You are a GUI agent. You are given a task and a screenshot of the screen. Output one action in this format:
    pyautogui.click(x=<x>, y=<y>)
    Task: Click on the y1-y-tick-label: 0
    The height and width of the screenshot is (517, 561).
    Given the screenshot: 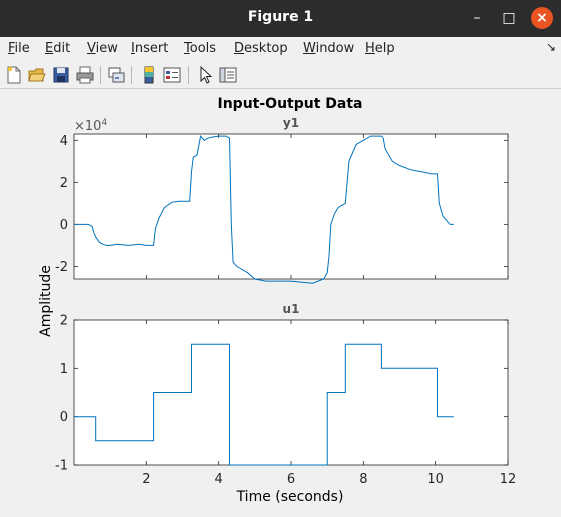 What is the action you would take?
    pyautogui.click(x=64, y=225)
    